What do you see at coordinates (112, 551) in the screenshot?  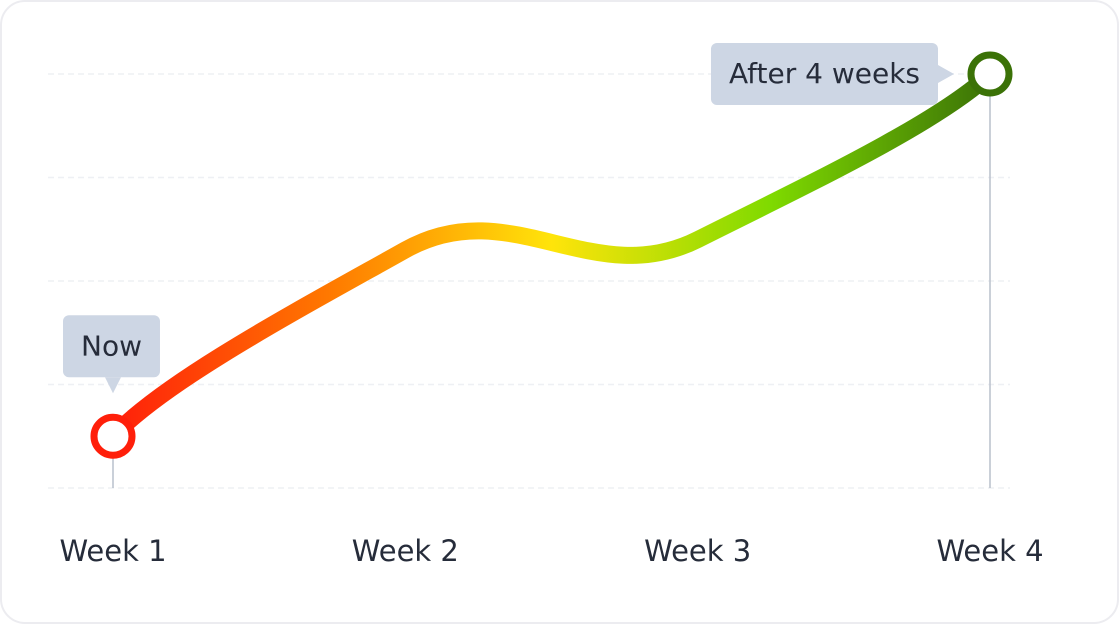 I see `x-tick-label: Week 1` at bounding box center [112, 551].